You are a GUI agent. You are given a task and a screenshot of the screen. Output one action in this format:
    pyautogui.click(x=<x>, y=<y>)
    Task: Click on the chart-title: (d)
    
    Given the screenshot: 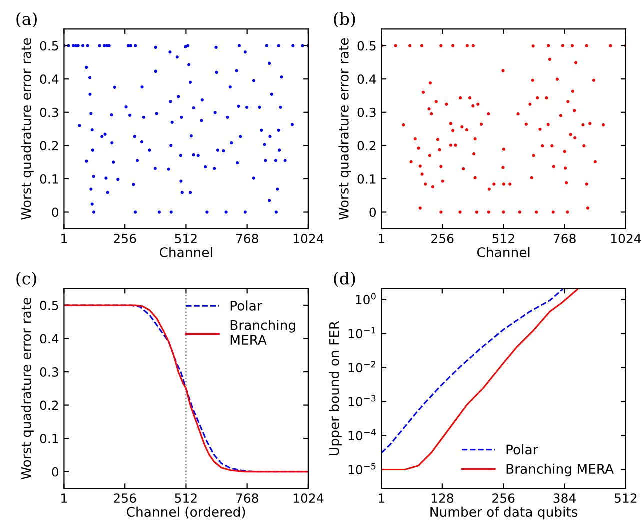 What is the action you would take?
    pyautogui.click(x=345, y=280)
    